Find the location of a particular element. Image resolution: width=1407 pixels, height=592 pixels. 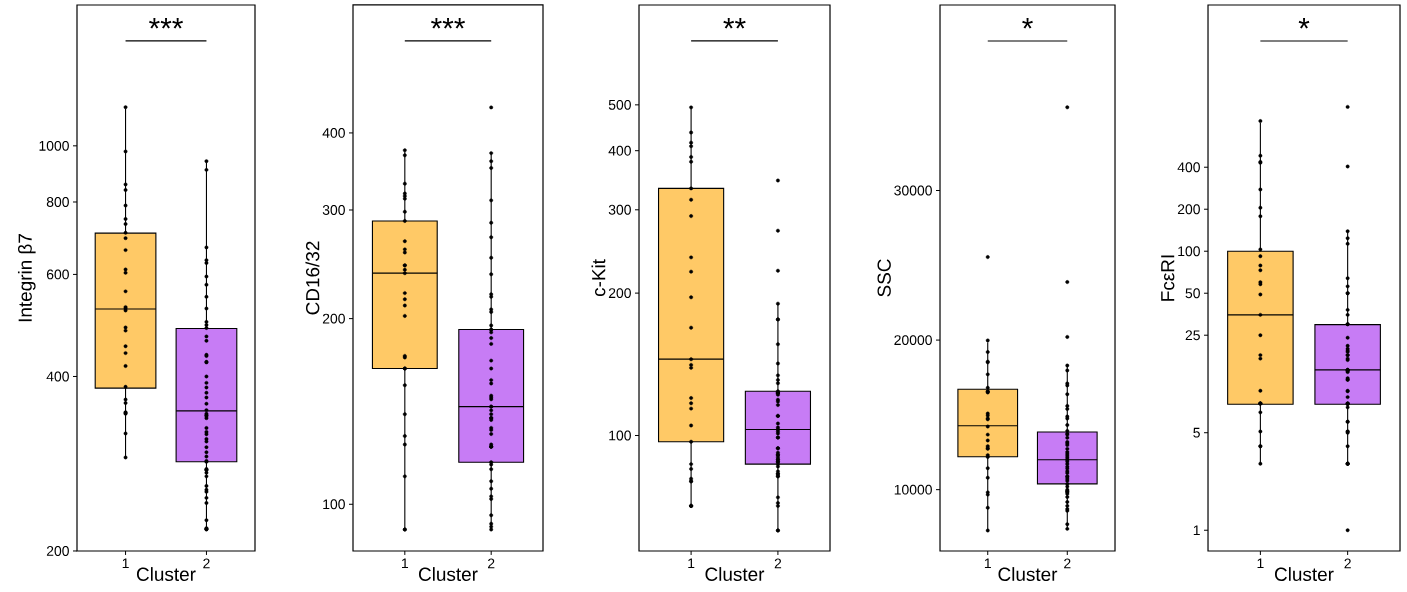

y-tick-label: 600 is located at coordinates (57, 274).